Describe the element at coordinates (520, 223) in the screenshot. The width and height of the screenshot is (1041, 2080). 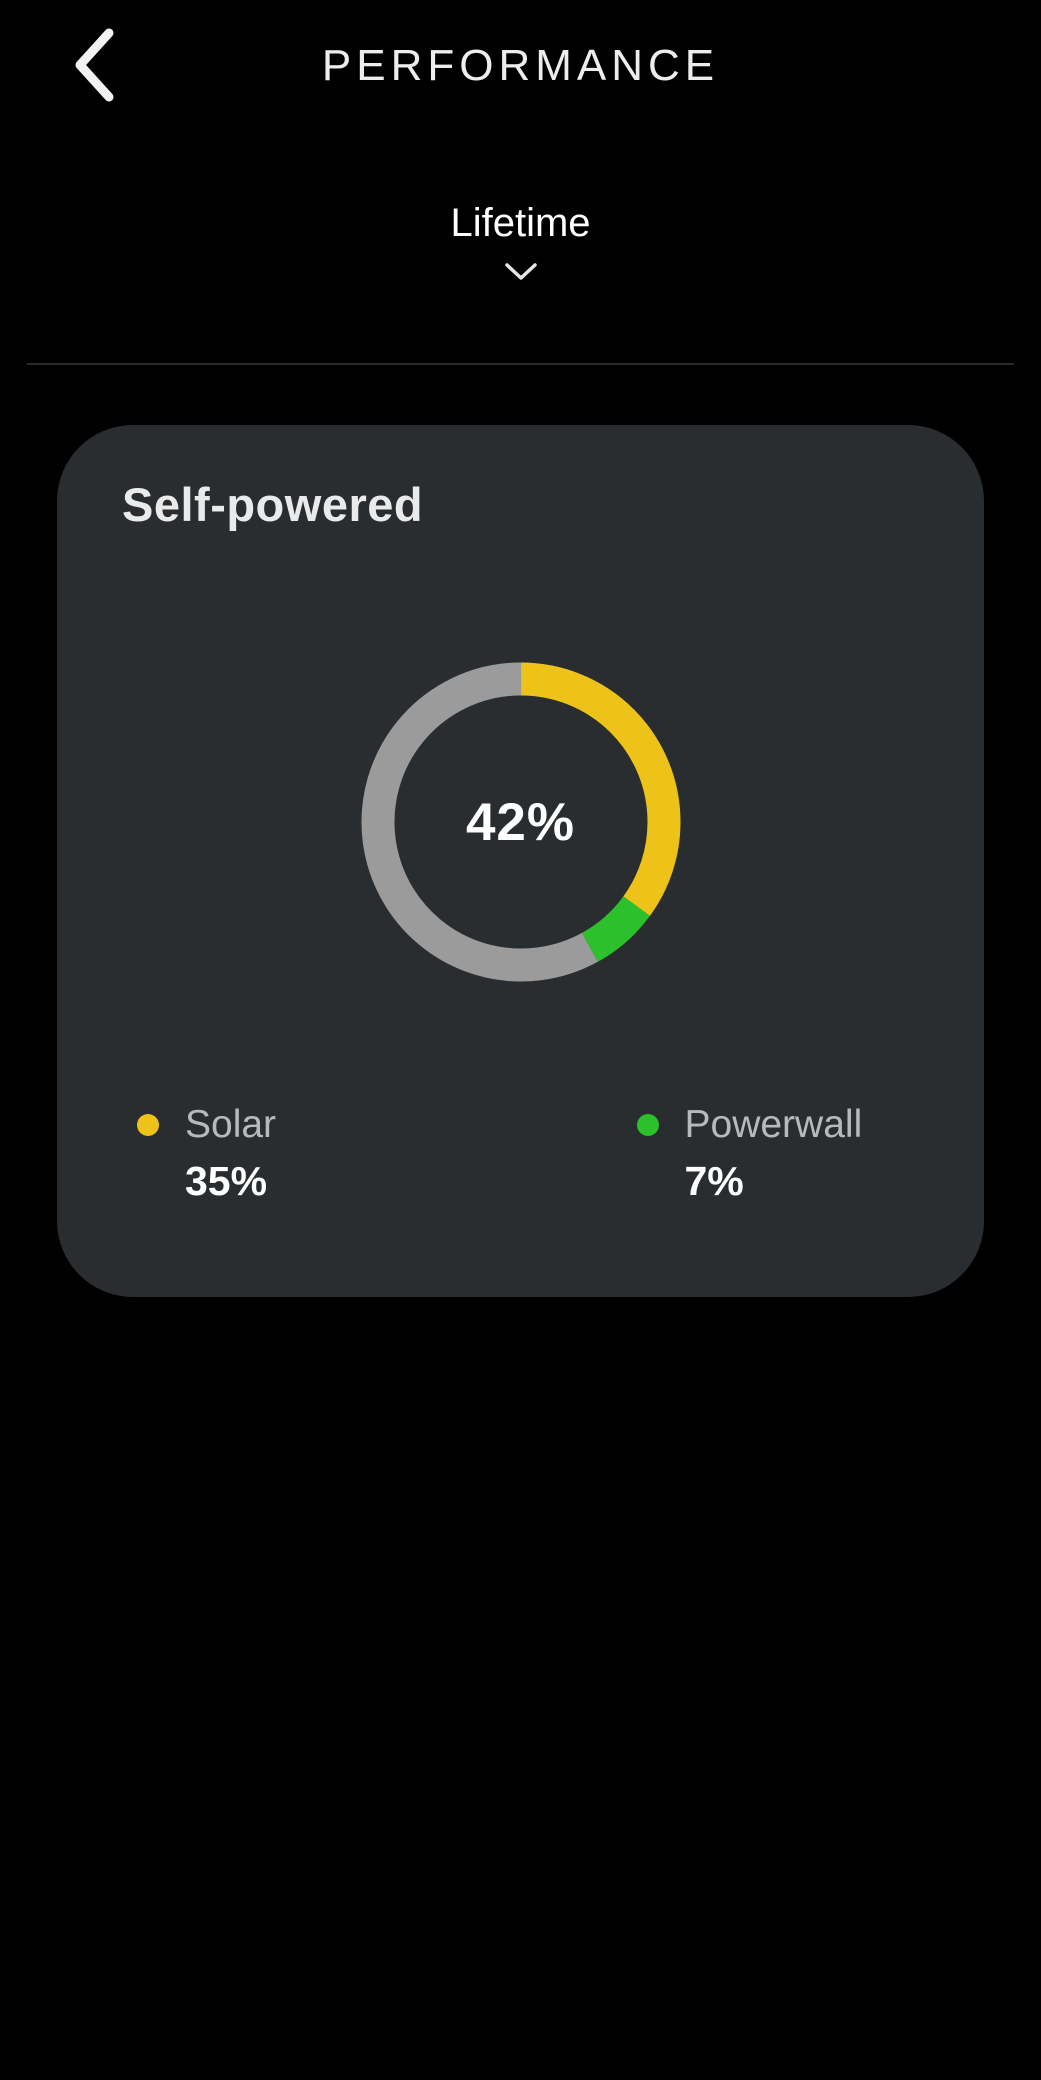
I see `period-label: Lifetime` at that location.